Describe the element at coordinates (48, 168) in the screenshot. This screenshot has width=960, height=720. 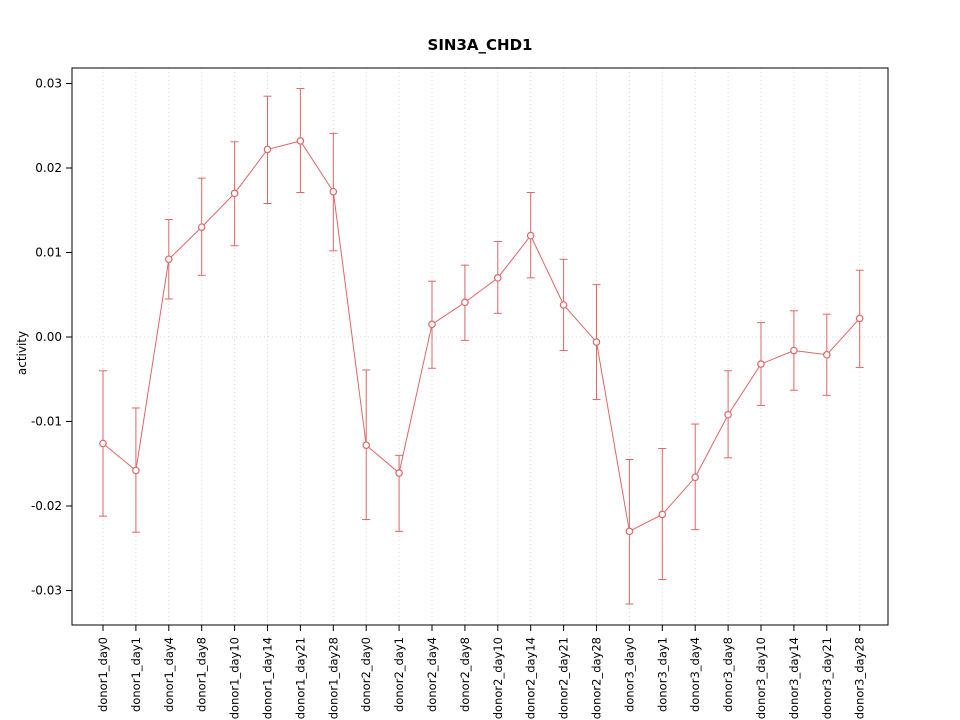
I see `y-tick-label: 0.02` at that location.